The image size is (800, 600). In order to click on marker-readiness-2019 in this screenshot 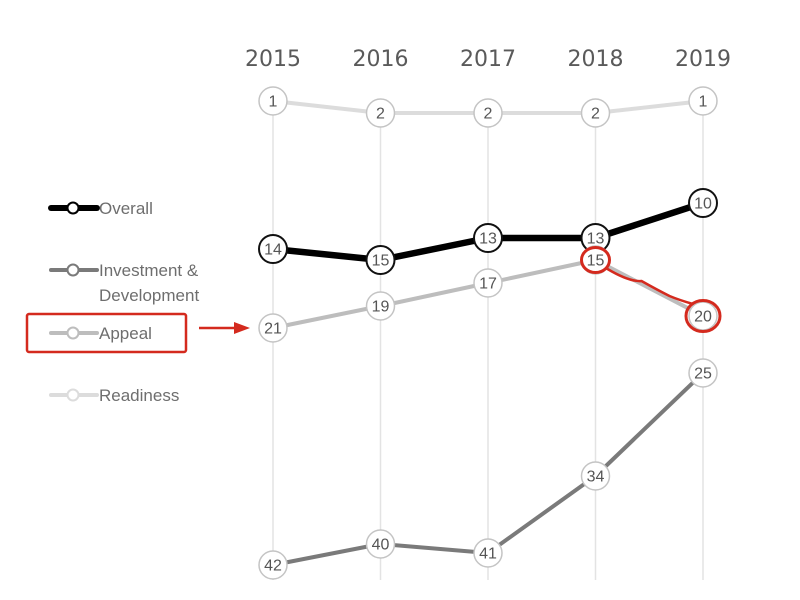, I will do `click(703, 101)`.